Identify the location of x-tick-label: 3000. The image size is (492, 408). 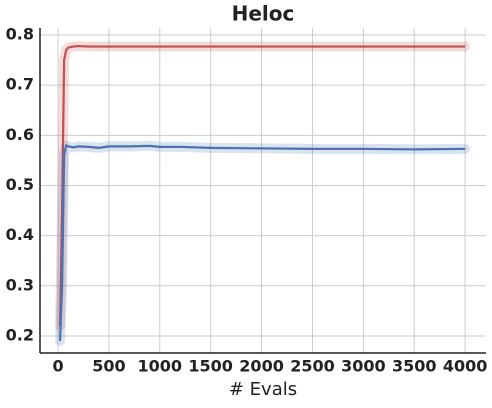
(363, 366).